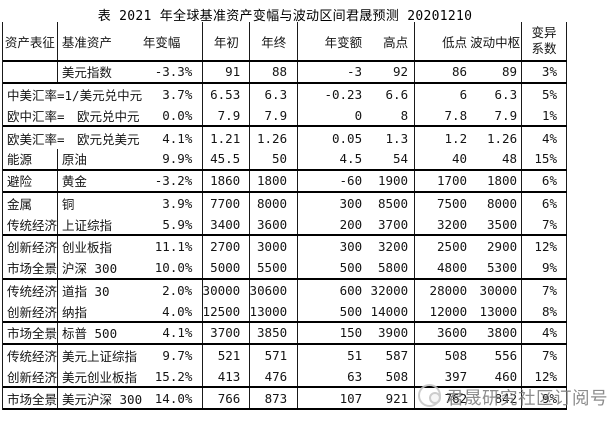 The image size is (608, 428). Describe the element at coordinates (173, 268) in the screenshot. I see `yoy-value: 10.0%` at that location.